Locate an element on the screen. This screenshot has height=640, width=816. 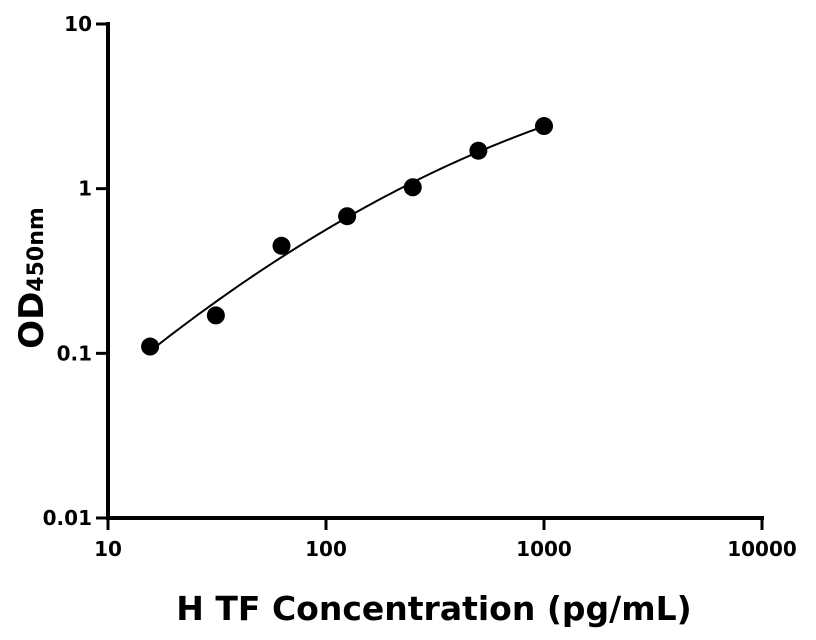
x-tick-label: 10000 is located at coordinates (762, 549).